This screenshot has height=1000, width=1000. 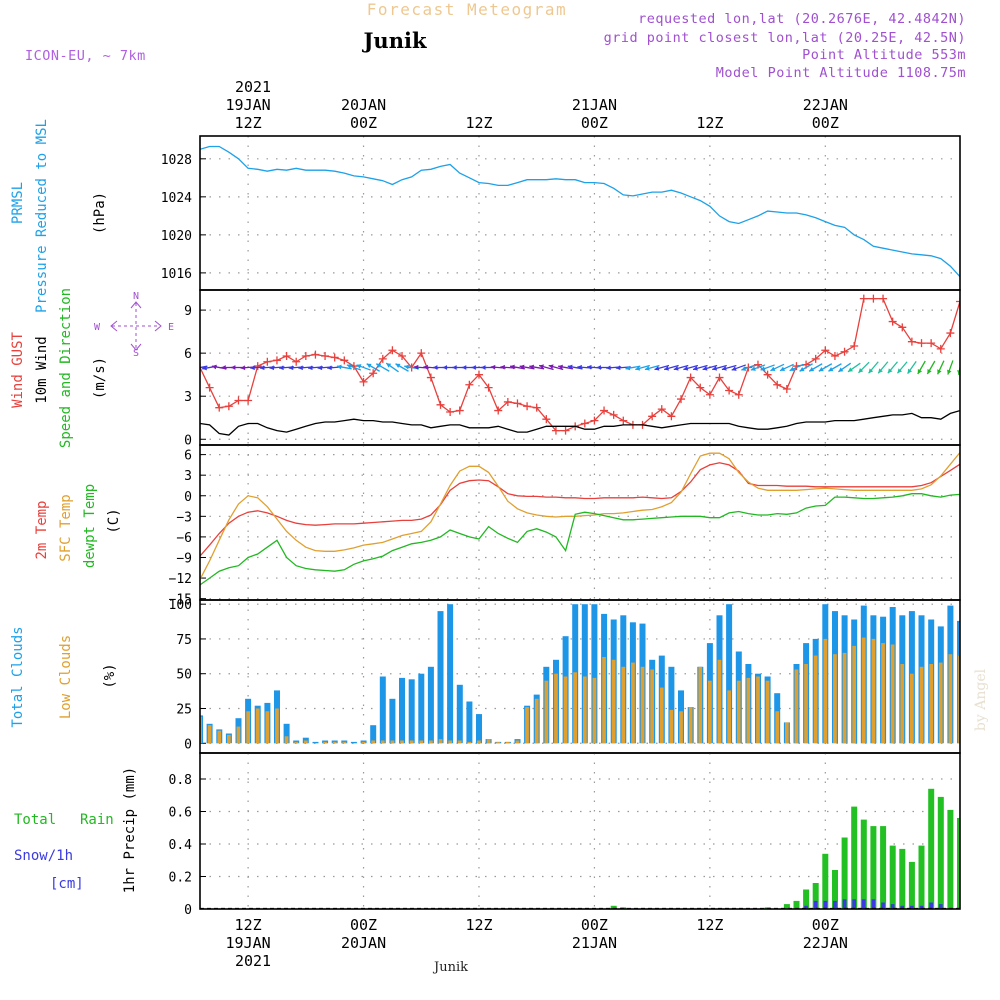 I want to click on precip-label-rain: Rain, so click(x=97, y=820).